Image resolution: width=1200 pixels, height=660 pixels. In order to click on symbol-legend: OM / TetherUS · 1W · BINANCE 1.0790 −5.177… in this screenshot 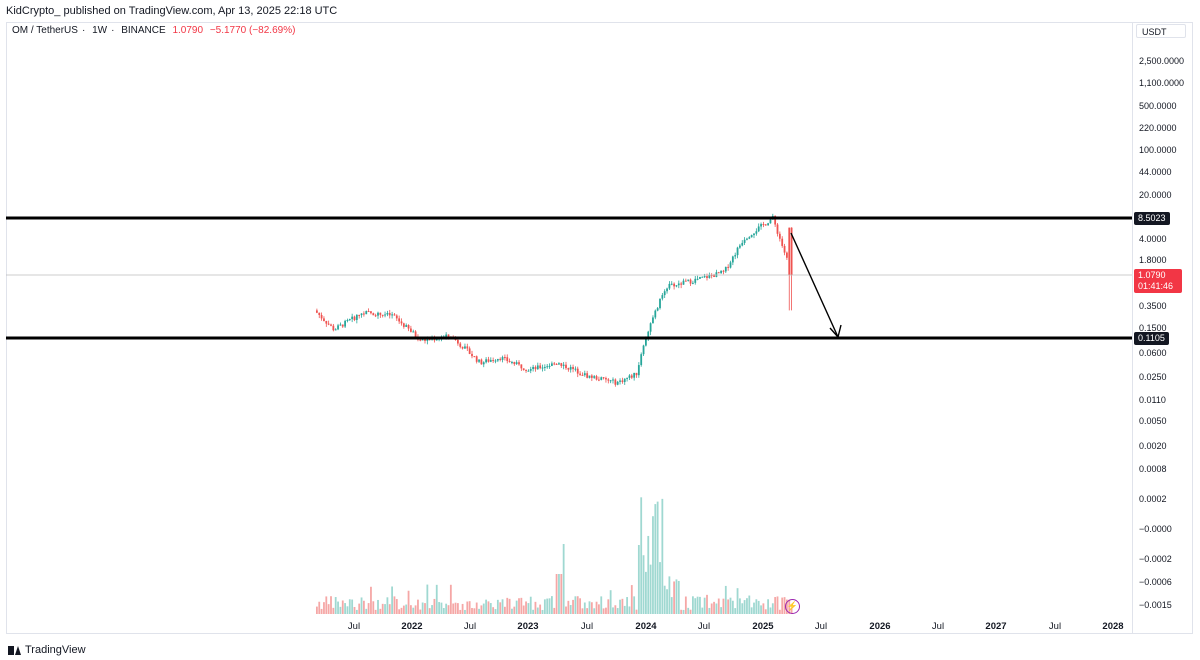, I will do `click(154, 30)`.